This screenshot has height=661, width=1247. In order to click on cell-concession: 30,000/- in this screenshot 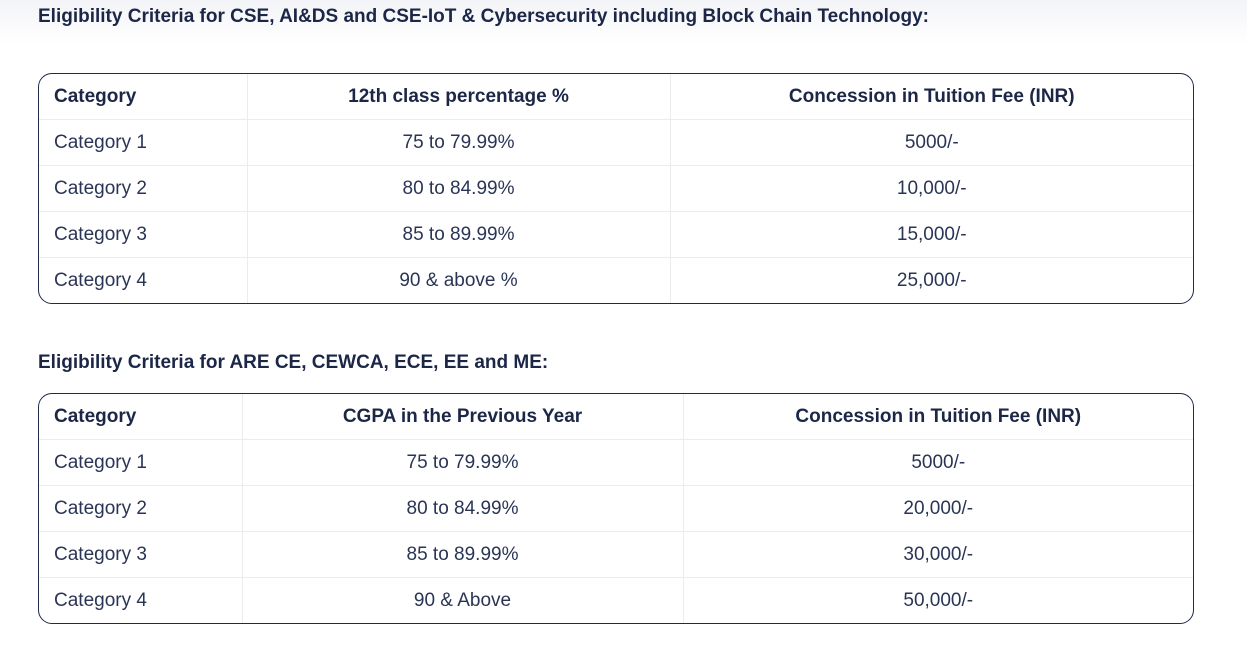, I will do `click(937, 554)`.